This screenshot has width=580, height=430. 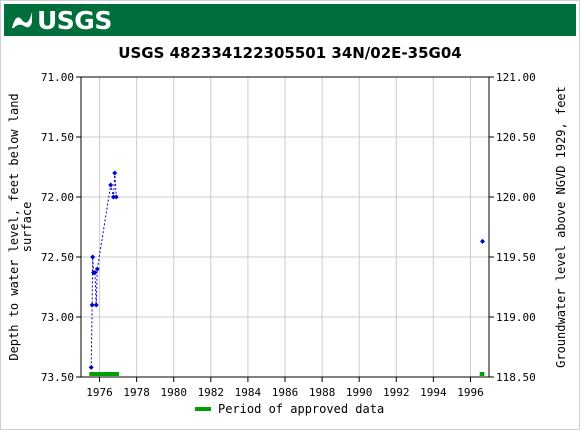 What do you see at coordinates (57, 317) in the screenshot?
I see `left-y-tick-label: 73.00` at bounding box center [57, 317].